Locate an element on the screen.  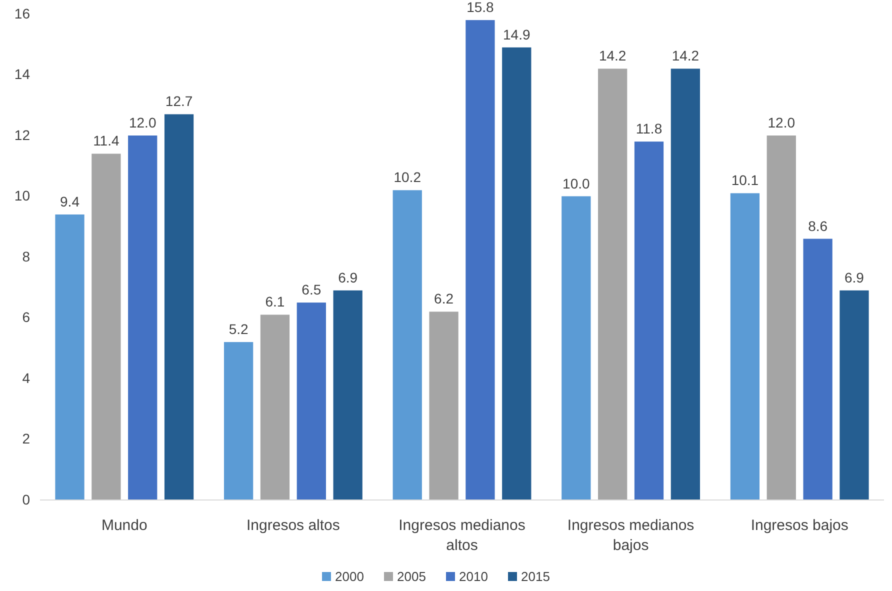
data-label: 8.6 is located at coordinates (818, 226).